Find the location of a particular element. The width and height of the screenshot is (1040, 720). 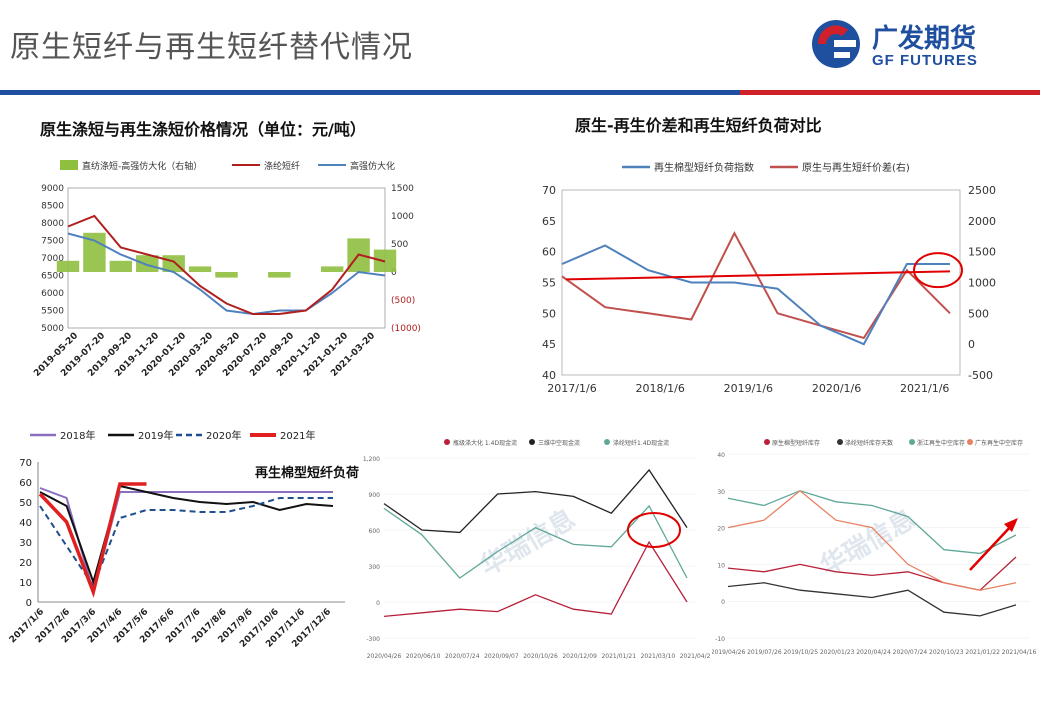

y-tick-left: 5000 is located at coordinates (52, 329).